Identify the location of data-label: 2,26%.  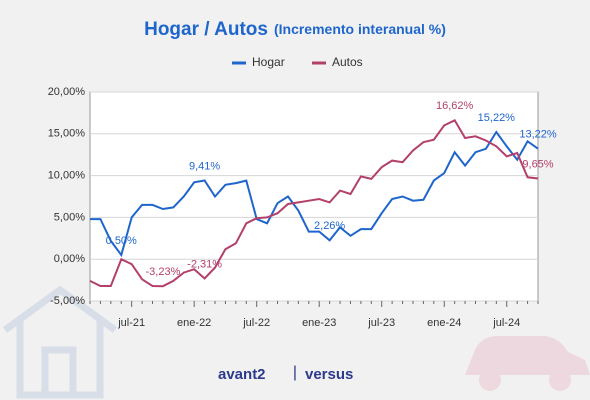
(329, 226).